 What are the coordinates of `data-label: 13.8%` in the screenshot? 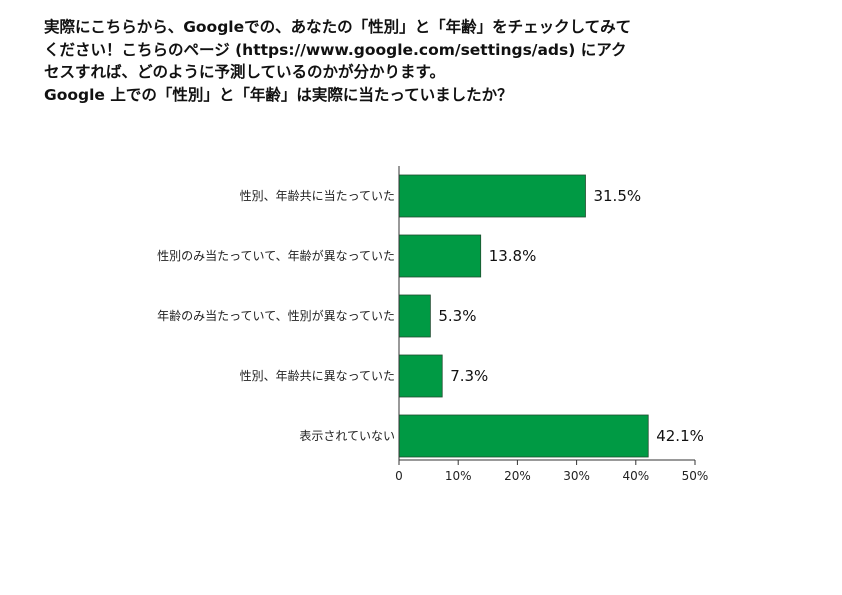 It's located at (513, 256).